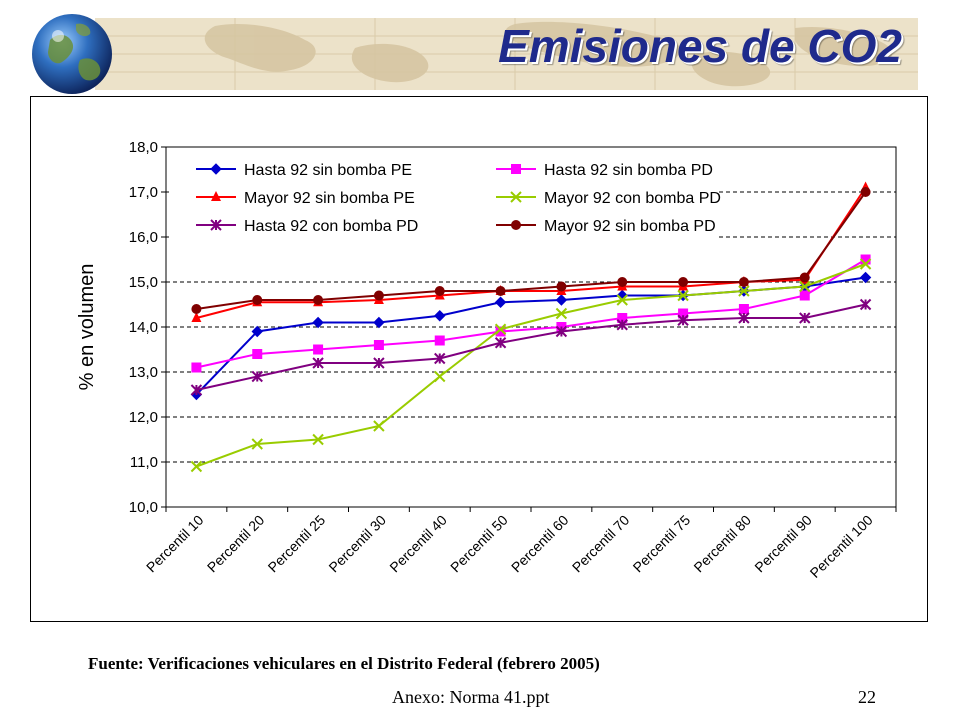  I want to click on x-tick-label: Percentil 75, so click(662, 544).